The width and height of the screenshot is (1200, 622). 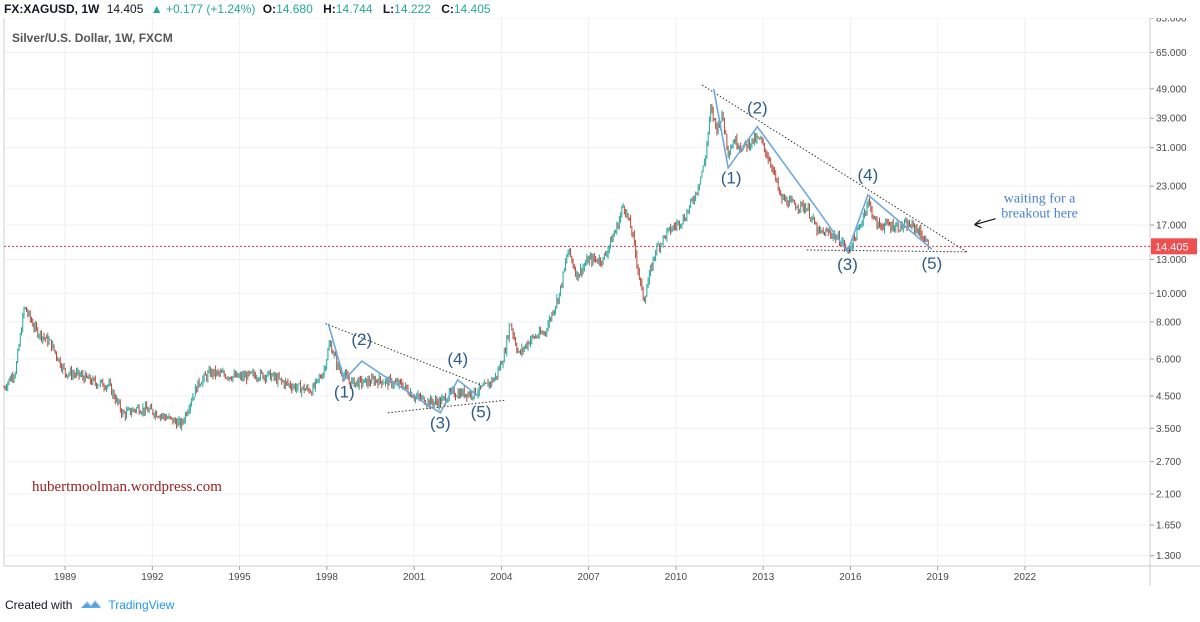 I want to click on x-tick-label: 1989, so click(x=65, y=577).